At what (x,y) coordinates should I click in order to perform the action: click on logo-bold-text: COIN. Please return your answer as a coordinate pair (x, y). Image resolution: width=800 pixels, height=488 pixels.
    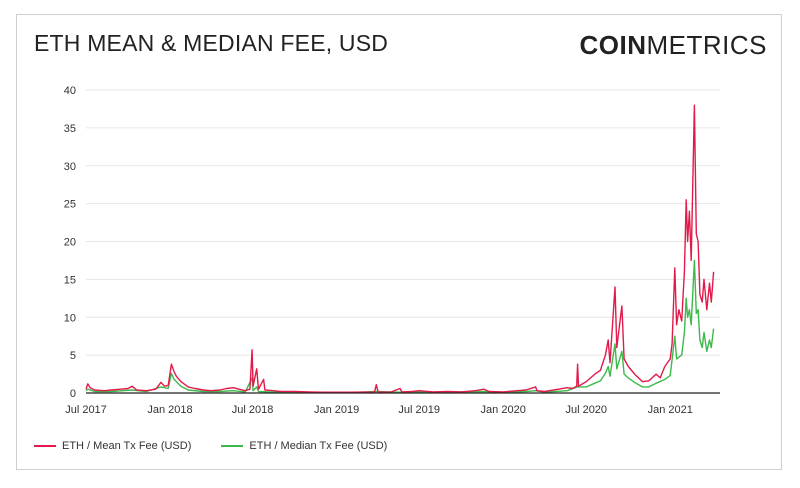
    Looking at the image, I should click on (613, 45).